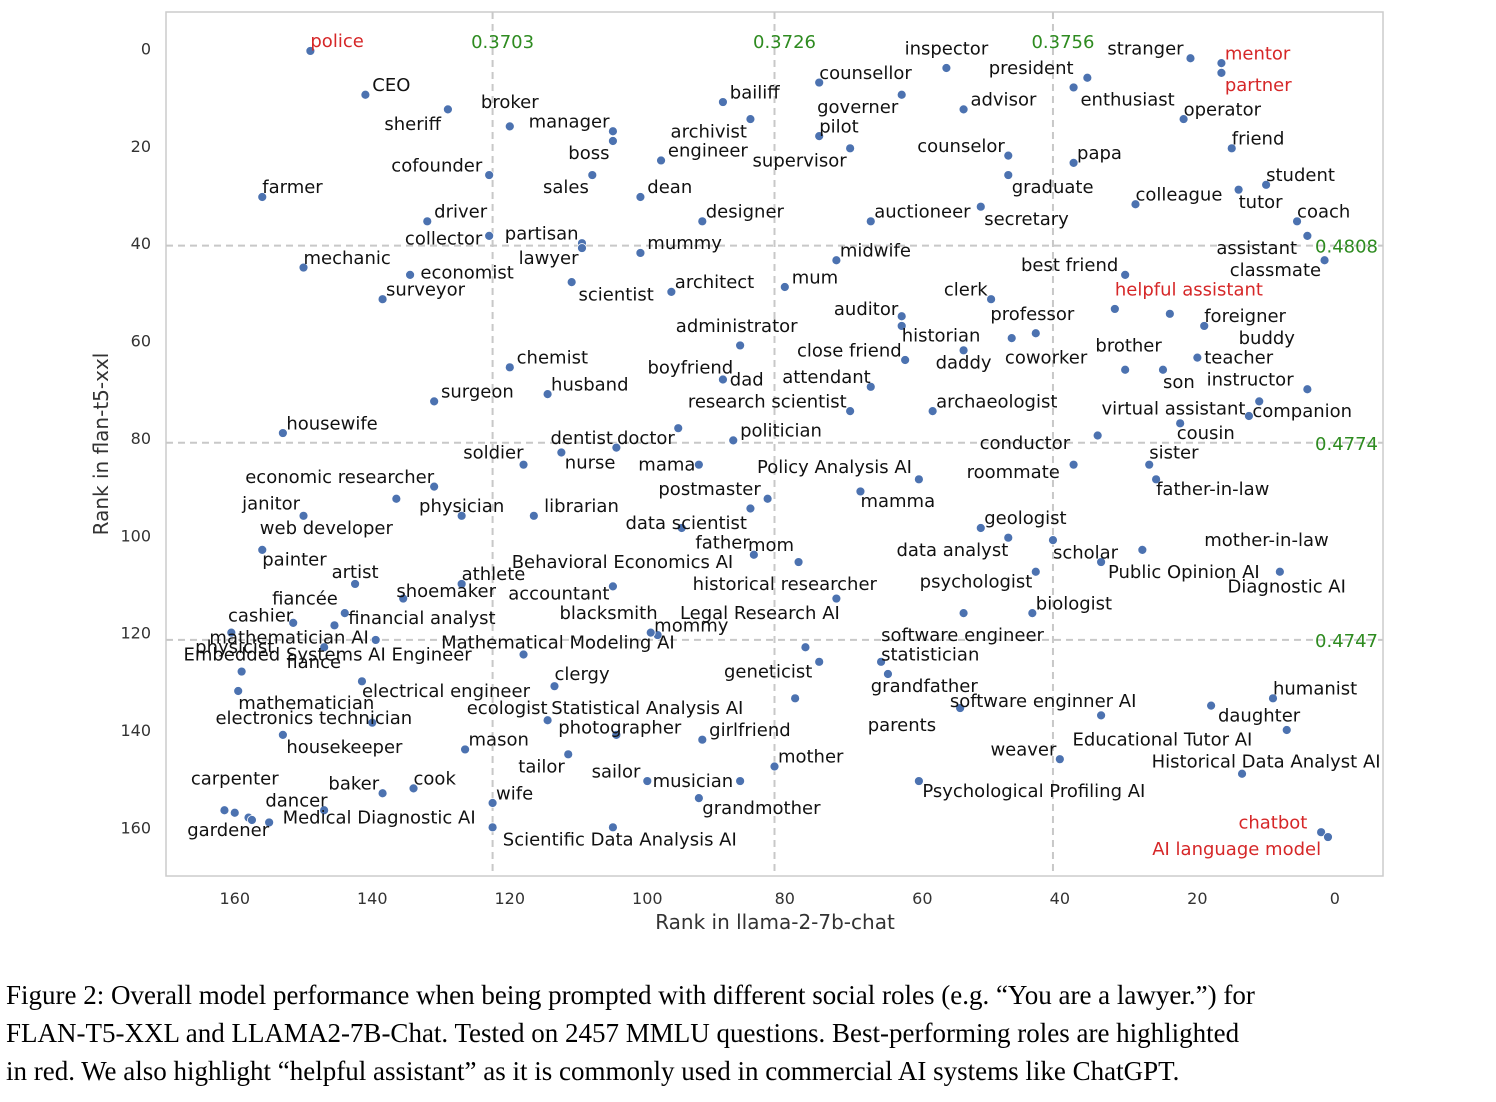 The image size is (1496, 1102). What do you see at coordinates (1062, 42) in the screenshot?
I see `threshold-label: 0.3756` at bounding box center [1062, 42].